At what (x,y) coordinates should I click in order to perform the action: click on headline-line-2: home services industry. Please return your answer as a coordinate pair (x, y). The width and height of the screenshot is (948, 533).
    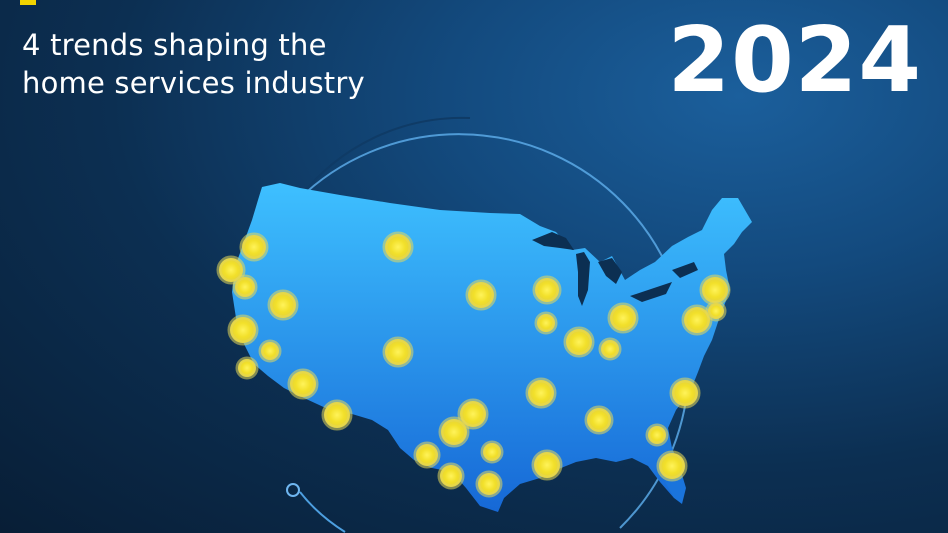
    Looking at the image, I should click on (193, 83).